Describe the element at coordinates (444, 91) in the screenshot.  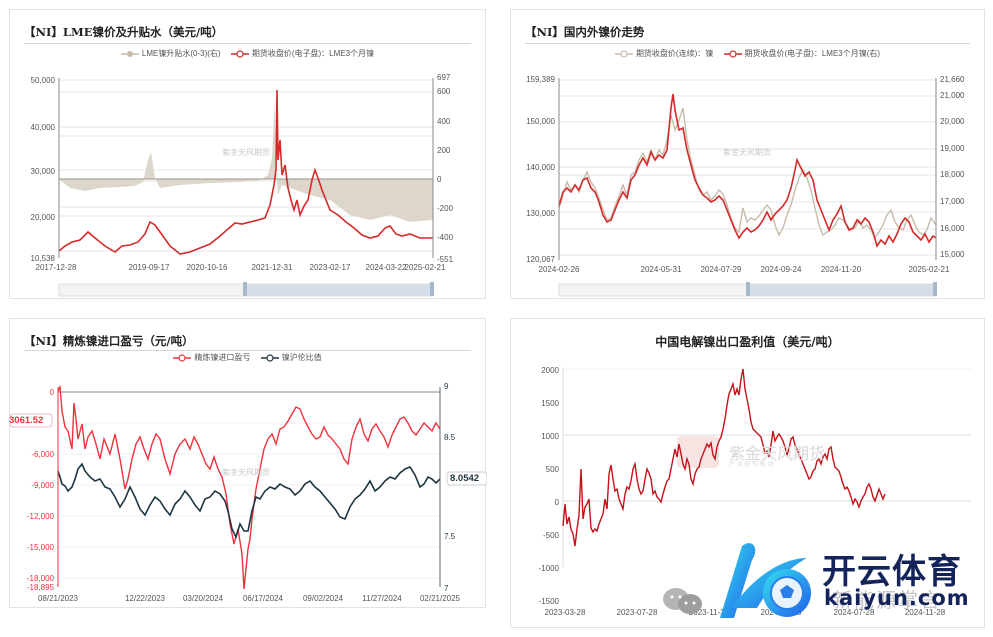
I see `svg-text: 600` at that location.